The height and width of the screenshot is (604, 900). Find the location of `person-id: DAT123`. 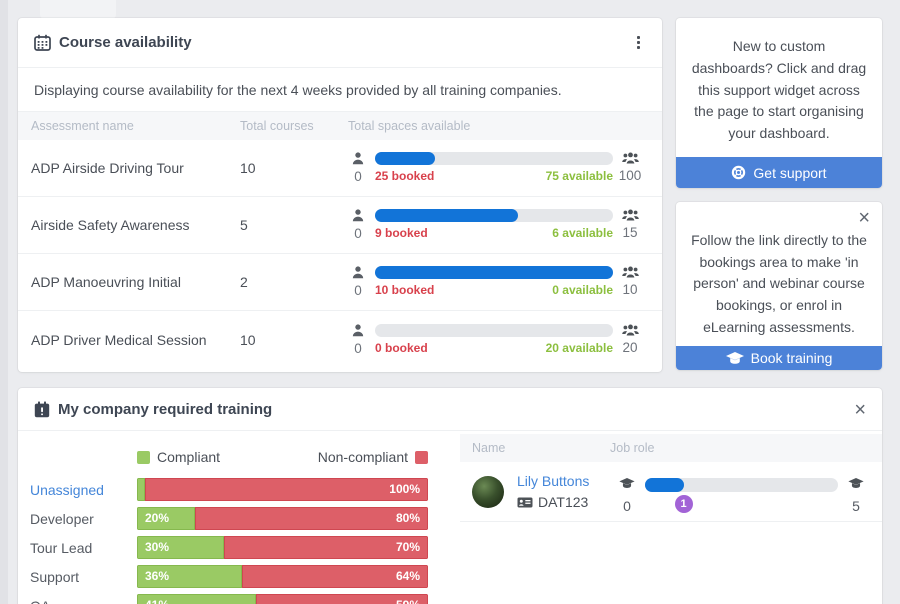

person-id: DAT123 is located at coordinates (563, 502).